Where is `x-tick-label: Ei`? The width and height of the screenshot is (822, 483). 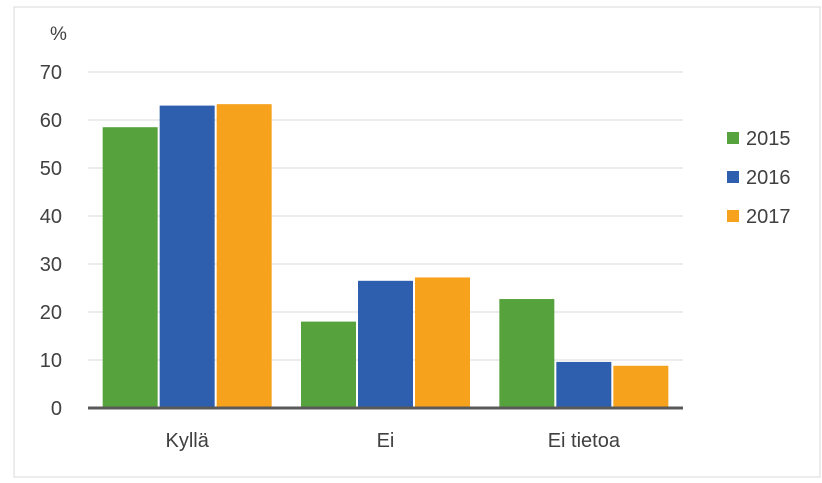
x-tick-label: Ei is located at coordinates (386, 441).